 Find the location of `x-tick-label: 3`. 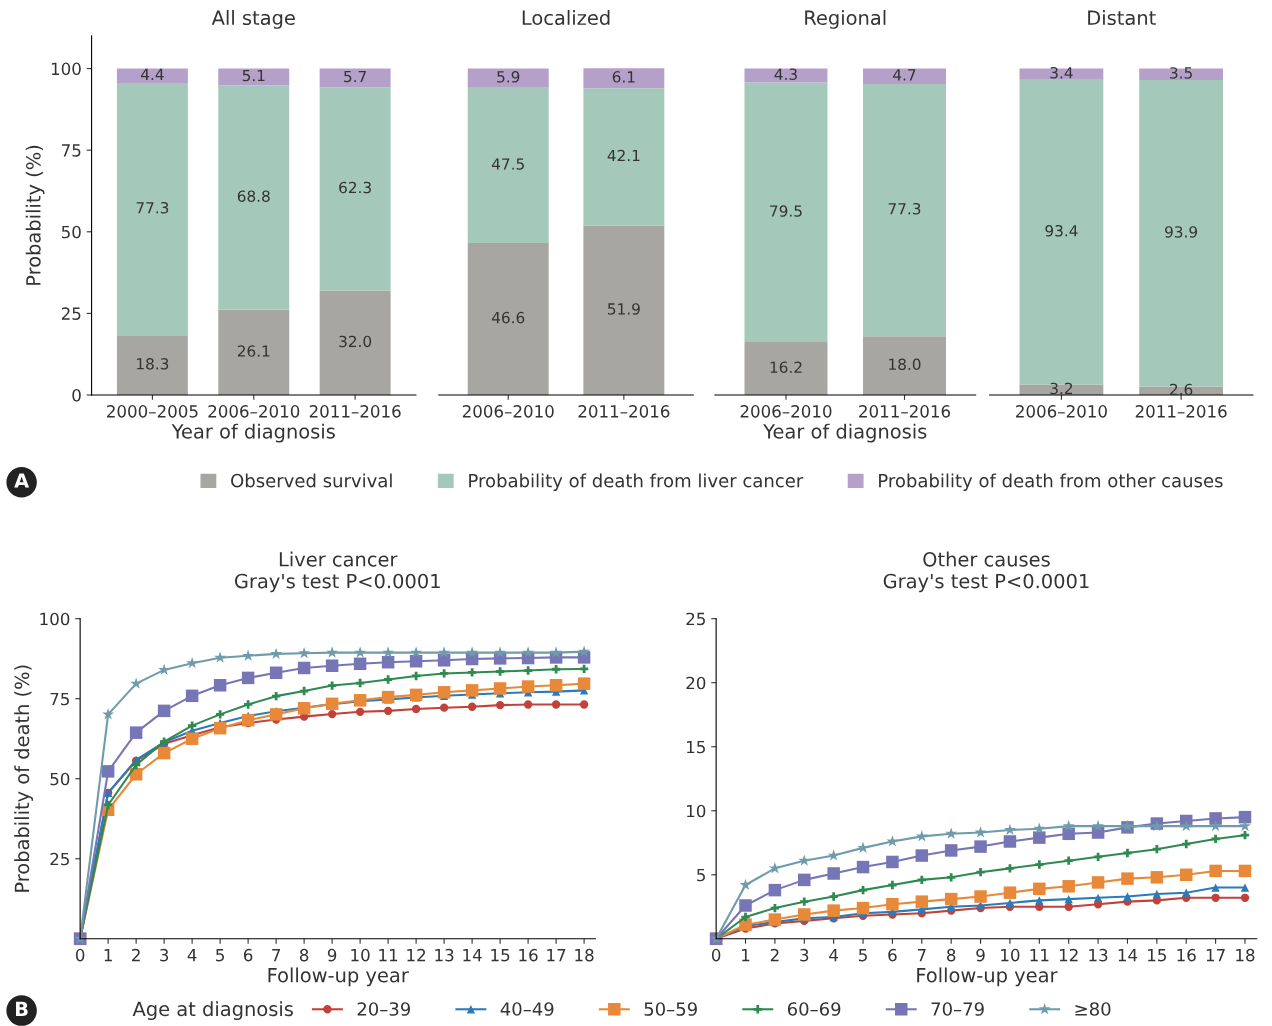

x-tick-label: 3 is located at coordinates (804, 955).